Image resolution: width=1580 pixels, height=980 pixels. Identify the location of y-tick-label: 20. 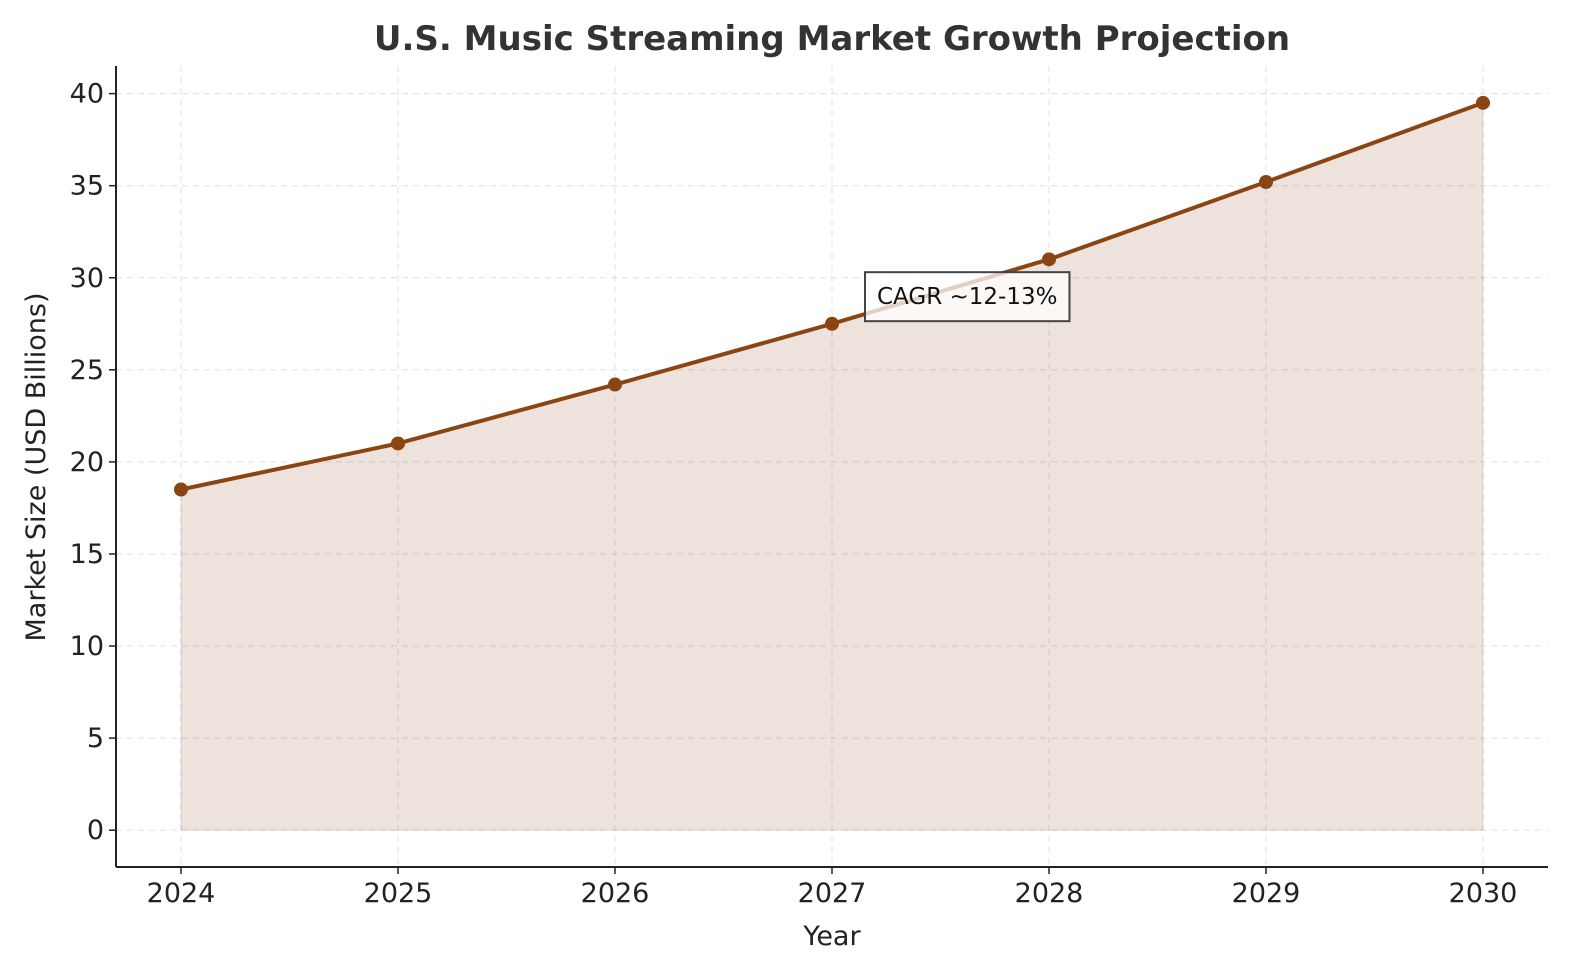
(87, 462).